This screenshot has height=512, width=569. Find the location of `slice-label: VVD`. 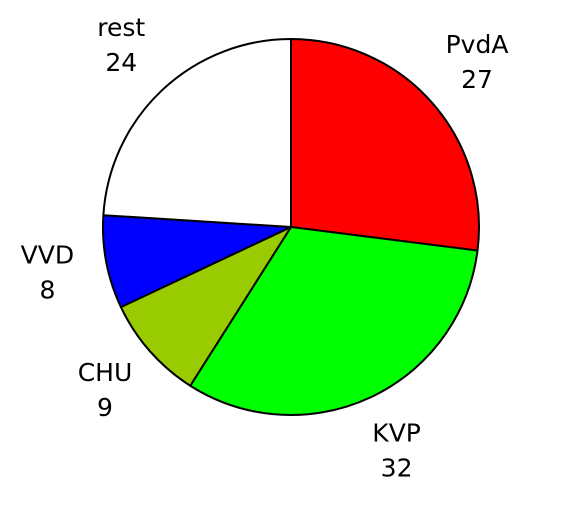

slice-label: VVD is located at coordinates (47, 254).